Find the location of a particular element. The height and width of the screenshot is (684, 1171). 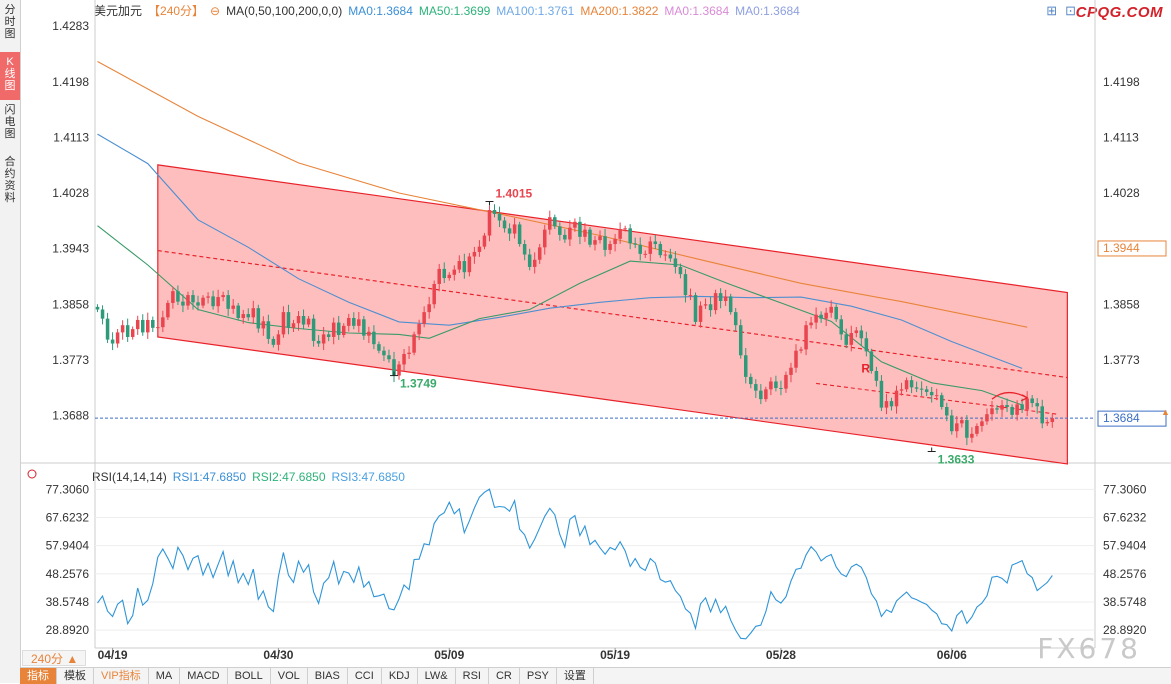

toolbar-item-7: BIAS is located at coordinates (328, 676).